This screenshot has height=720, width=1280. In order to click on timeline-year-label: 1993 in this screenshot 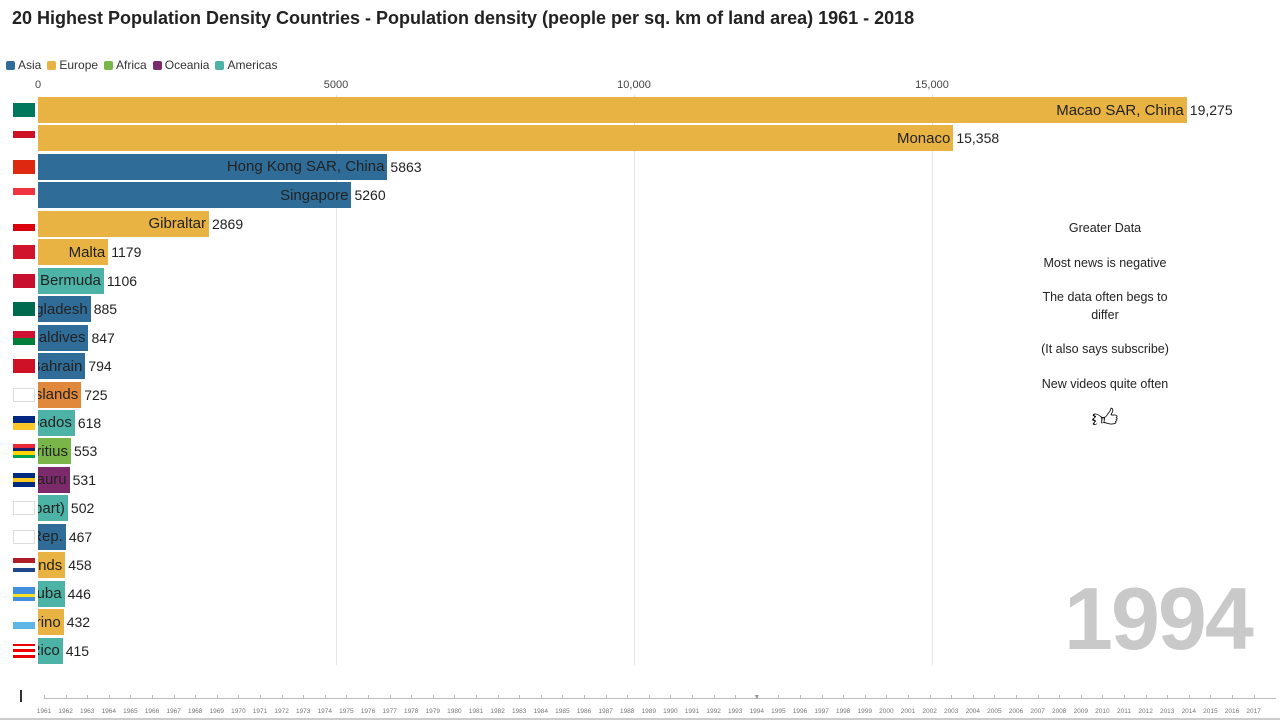, I will do `click(735, 711)`.